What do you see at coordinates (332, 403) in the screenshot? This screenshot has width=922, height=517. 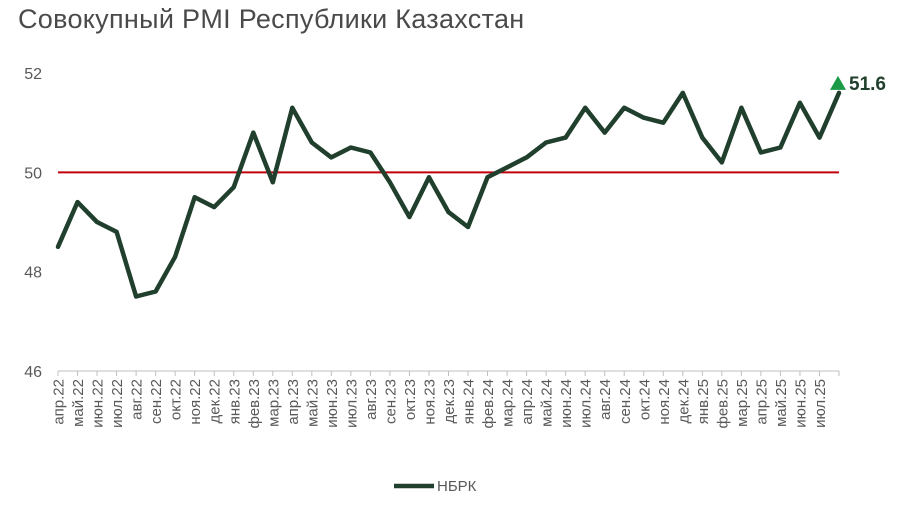 I see `x-tick-label: июн.23` at bounding box center [332, 403].